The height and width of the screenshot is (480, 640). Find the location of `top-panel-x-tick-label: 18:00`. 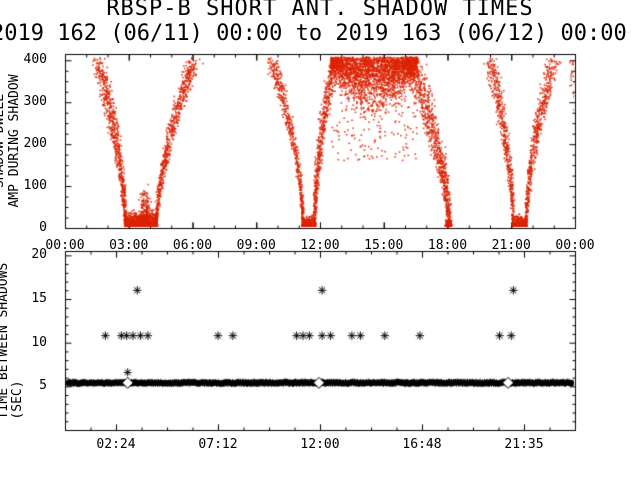

top-panel-x-tick-label: 18:00 is located at coordinates (447, 245).